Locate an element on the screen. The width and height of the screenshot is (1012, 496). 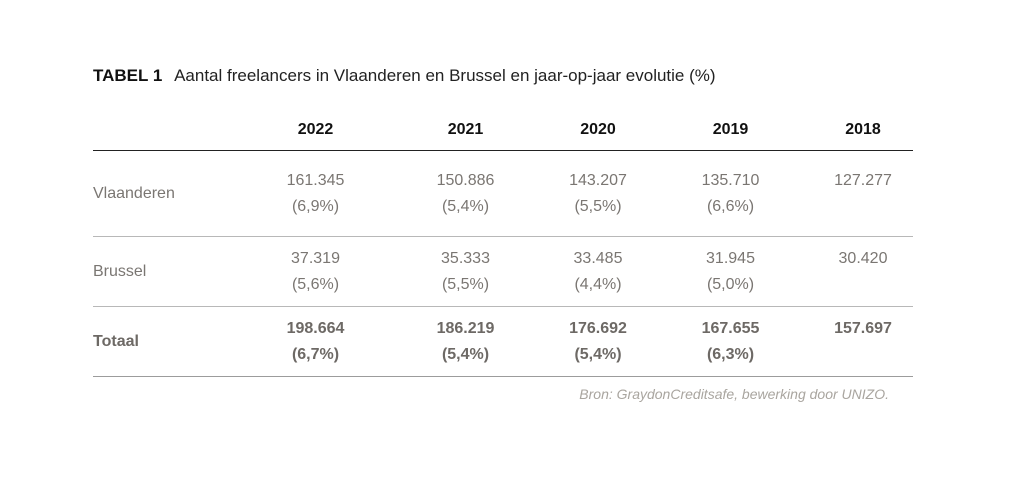
cell-percent: (6,3%) is located at coordinates (730, 354).